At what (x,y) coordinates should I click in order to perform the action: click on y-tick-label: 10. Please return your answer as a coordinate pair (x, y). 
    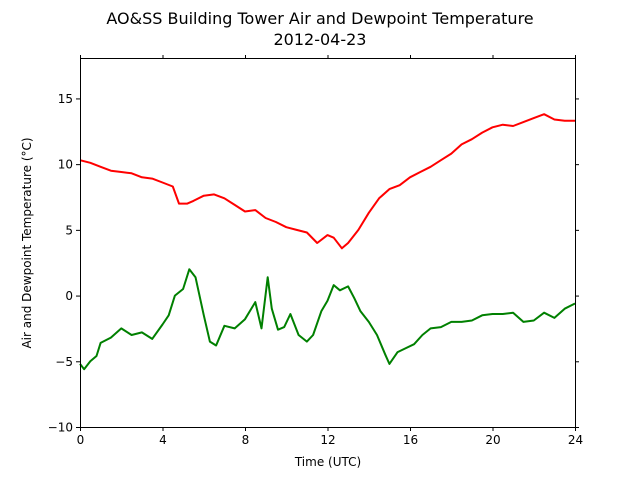
    Looking at the image, I should click on (65, 165).